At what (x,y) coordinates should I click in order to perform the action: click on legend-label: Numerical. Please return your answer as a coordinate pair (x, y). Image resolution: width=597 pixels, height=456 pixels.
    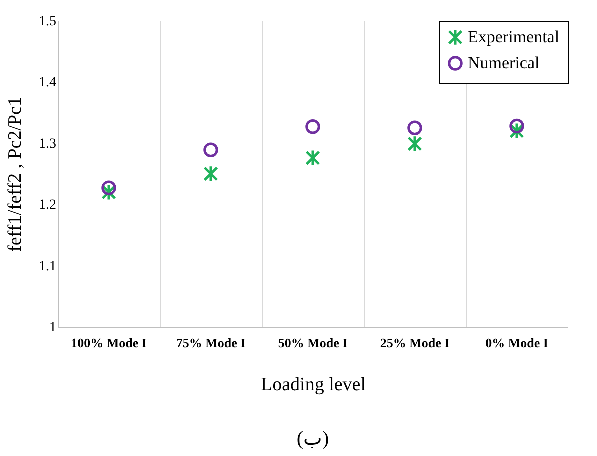
    Looking at the image, I should click on (504, 63).